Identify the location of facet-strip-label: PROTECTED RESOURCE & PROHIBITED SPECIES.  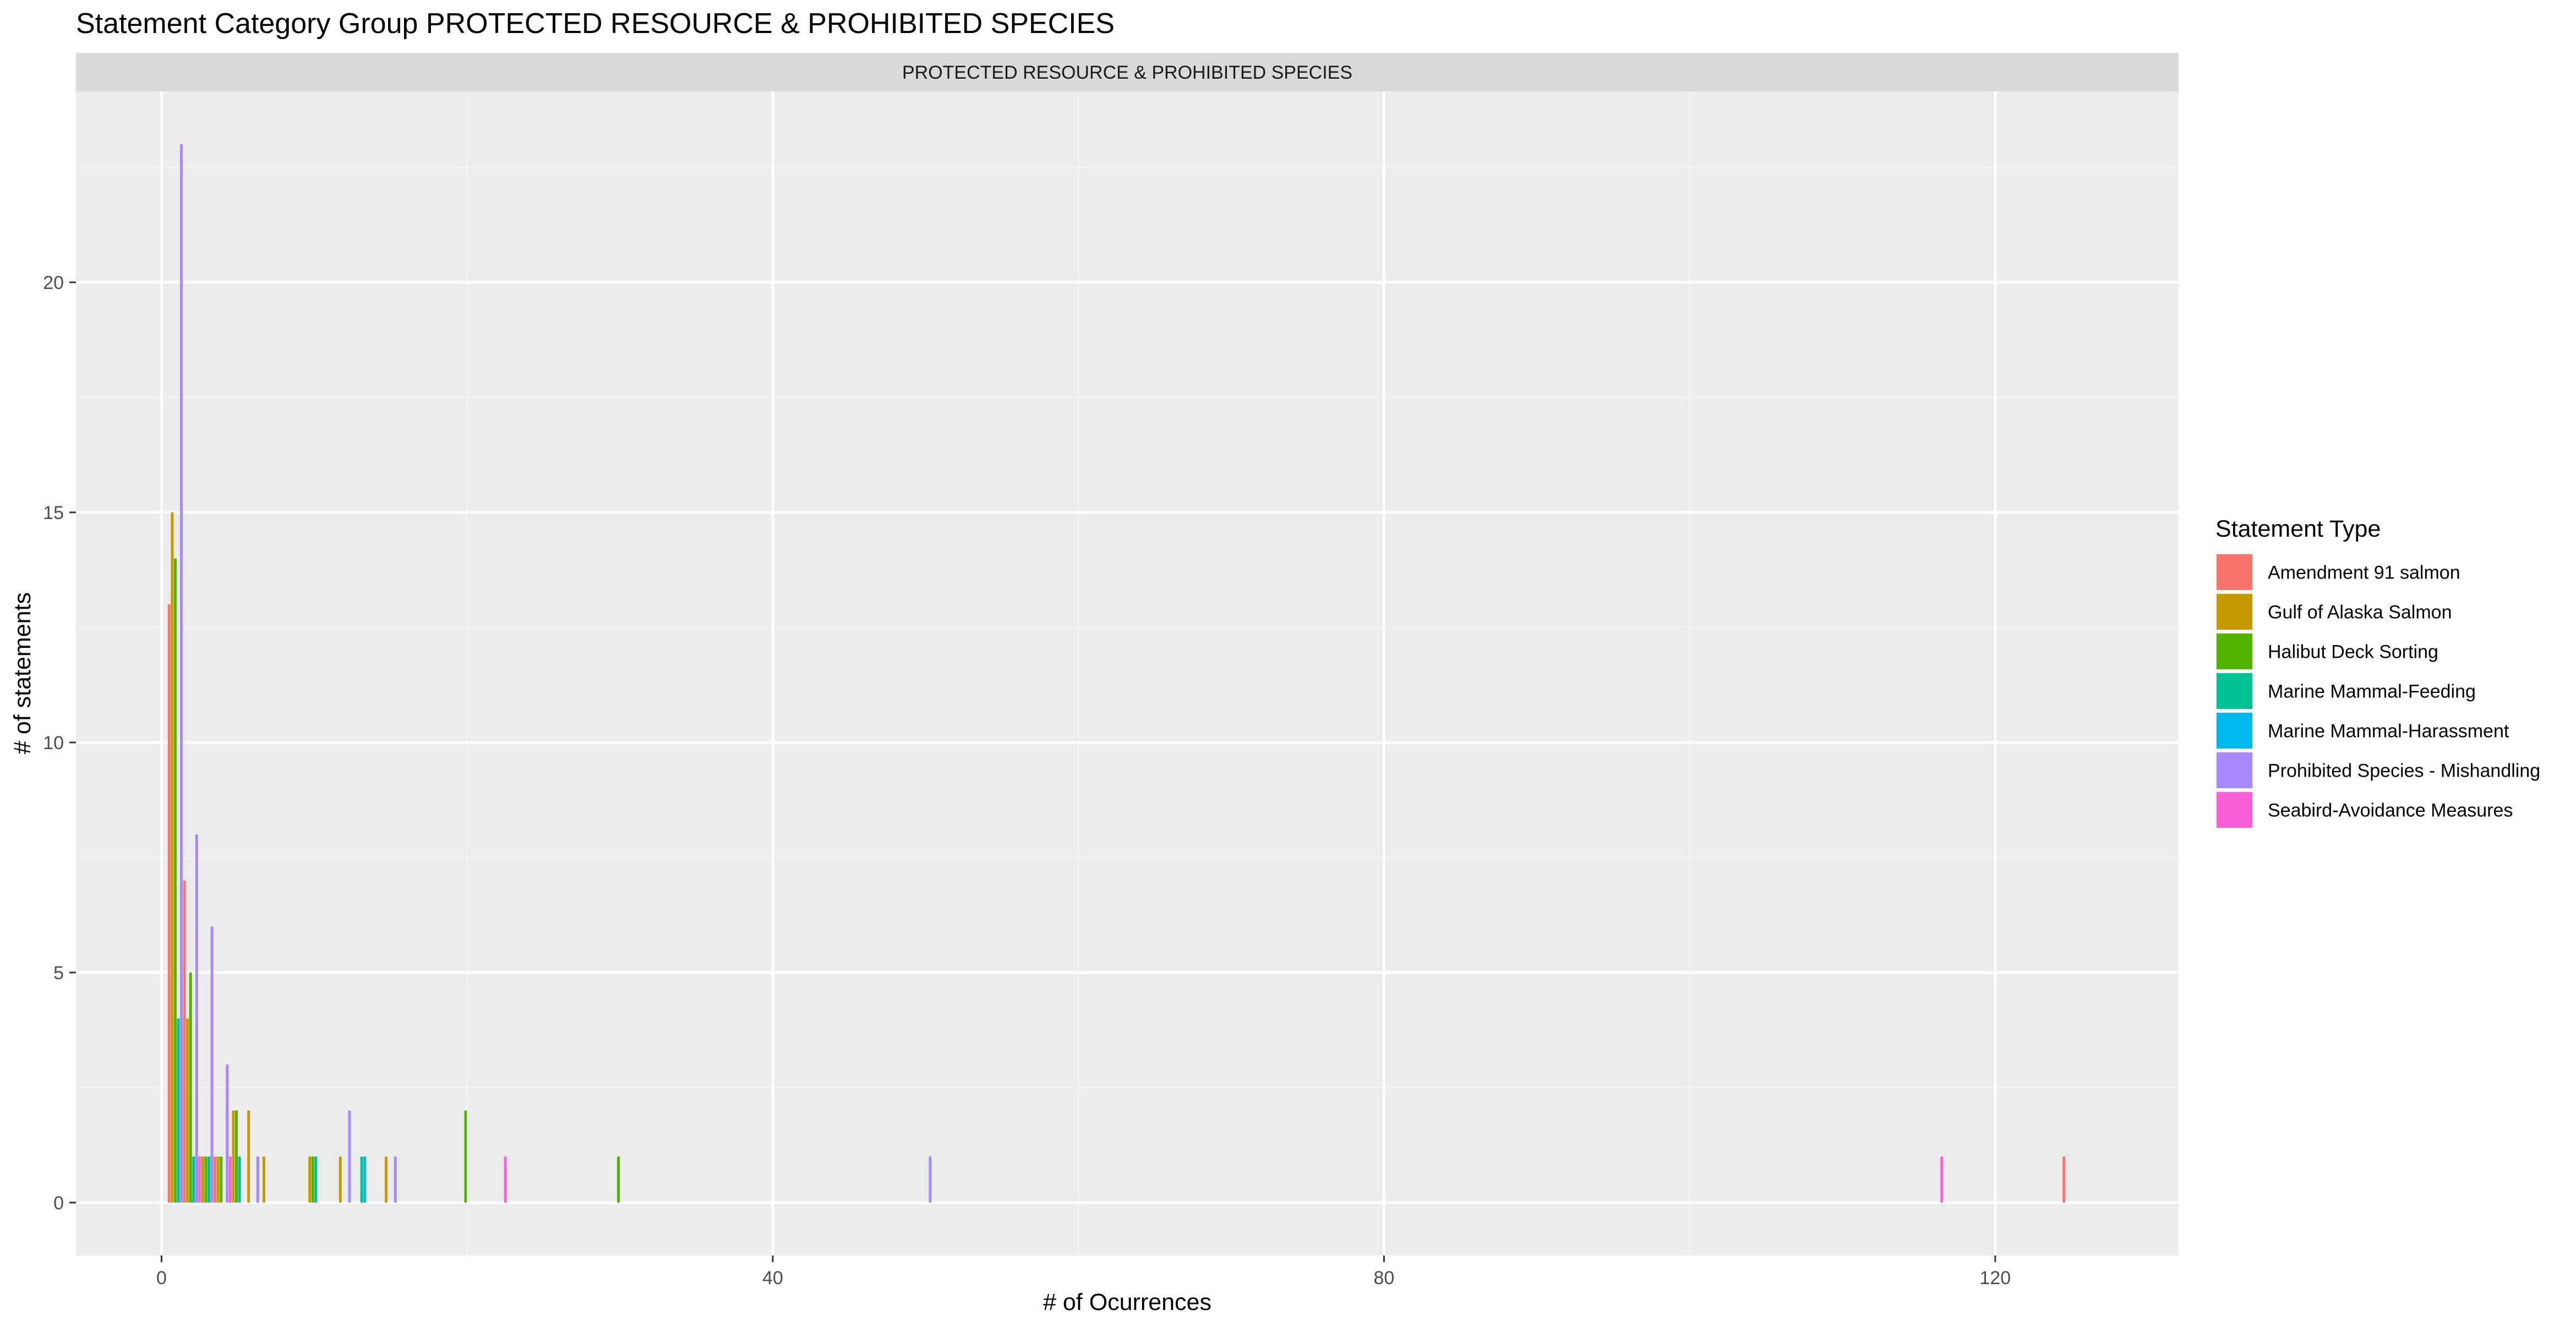
(1127, 72).